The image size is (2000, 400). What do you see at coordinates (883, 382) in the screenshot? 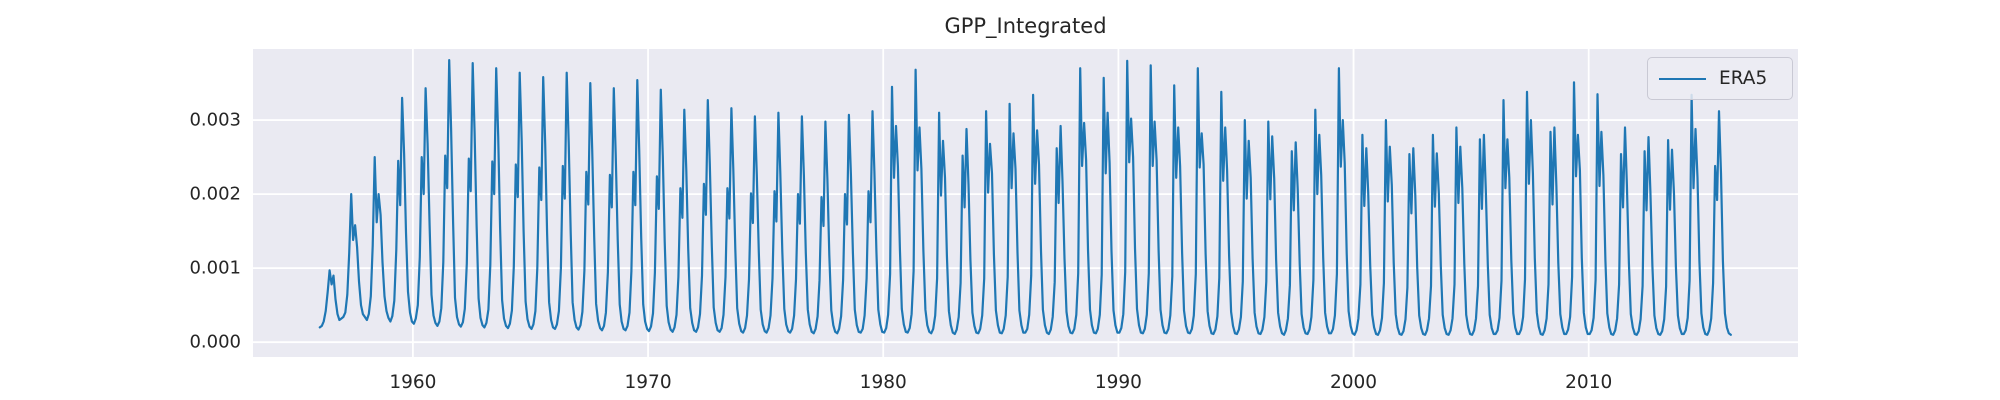
I see `x-tick-label: 1980` at bounding box center [883, 382].